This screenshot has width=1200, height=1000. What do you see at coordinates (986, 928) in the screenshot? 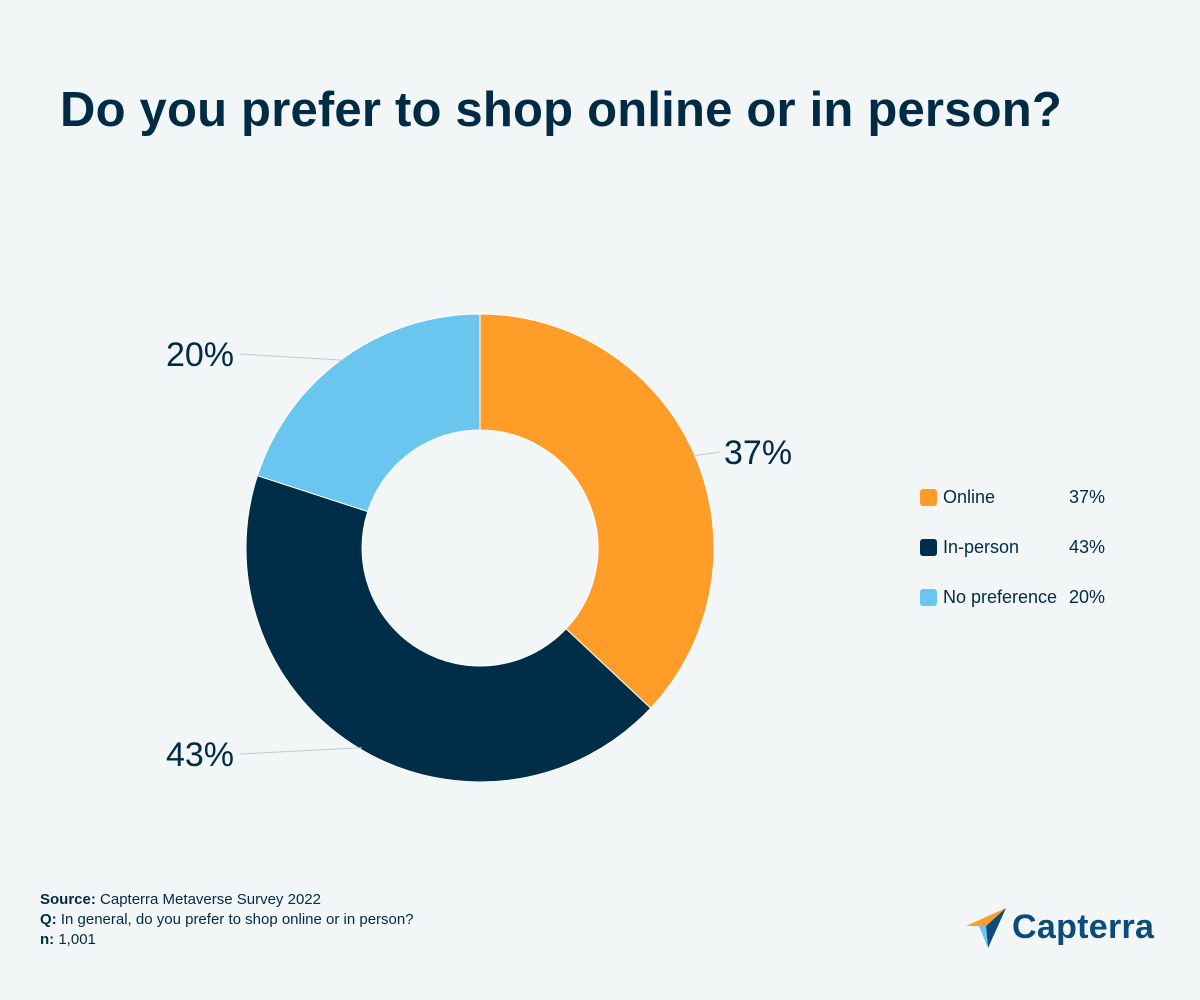
I see `capterra-arrow-icon` at bounding box center [986, 928].